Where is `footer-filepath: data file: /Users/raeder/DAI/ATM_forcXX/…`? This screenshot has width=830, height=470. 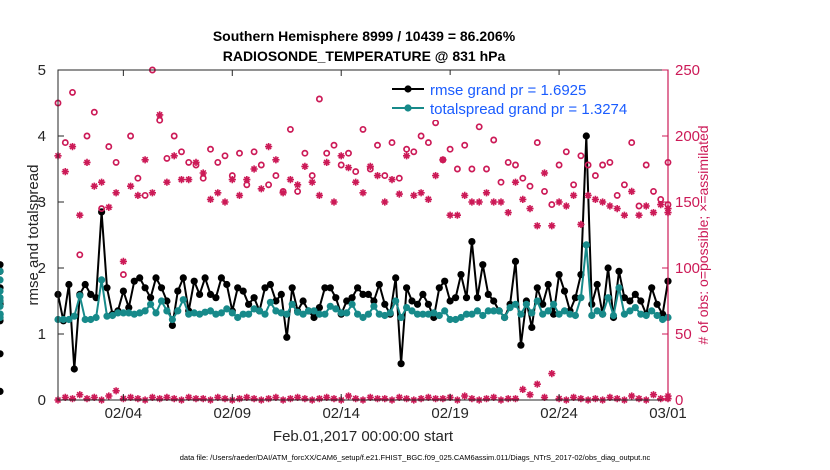 footer-filepath: data file: /Users/raeder/DAI/ATM_forcXX/… is located at coordinates (415, 457).